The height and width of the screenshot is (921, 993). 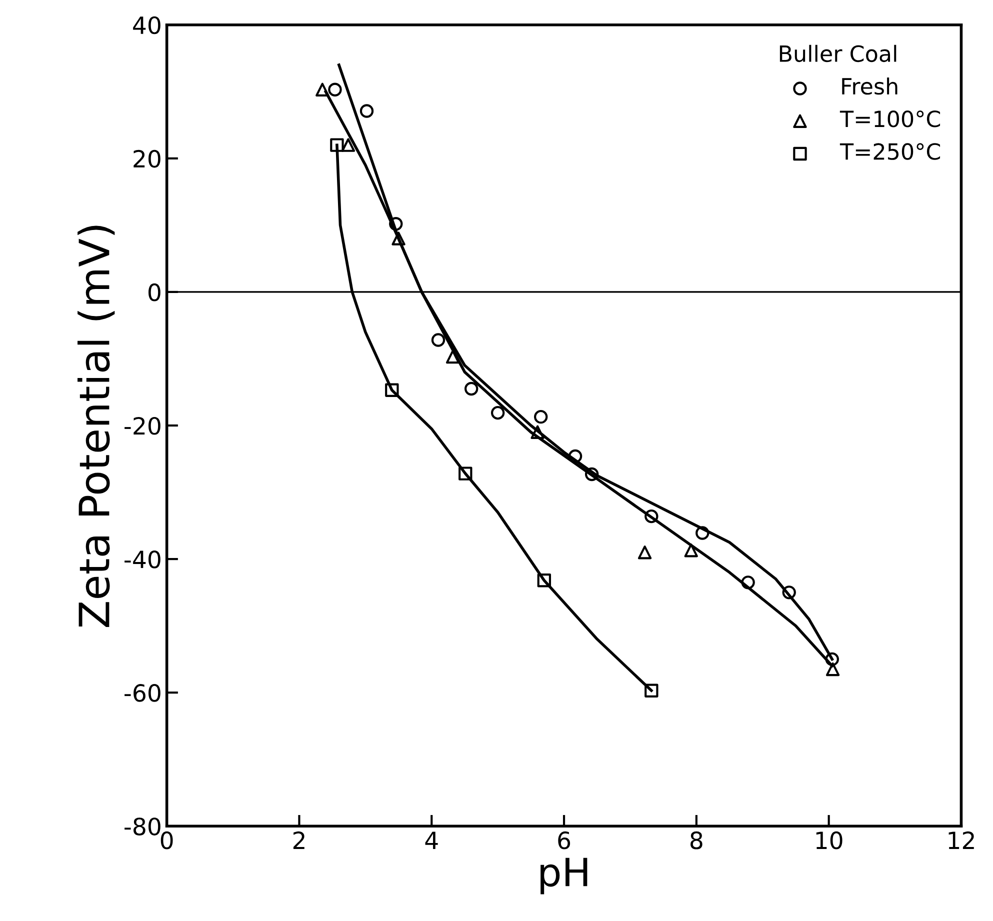 What do you see at coordinates (564, 840) in the screenshot?
I see `x-tick-label: 6` at bounding box center [564, 840].